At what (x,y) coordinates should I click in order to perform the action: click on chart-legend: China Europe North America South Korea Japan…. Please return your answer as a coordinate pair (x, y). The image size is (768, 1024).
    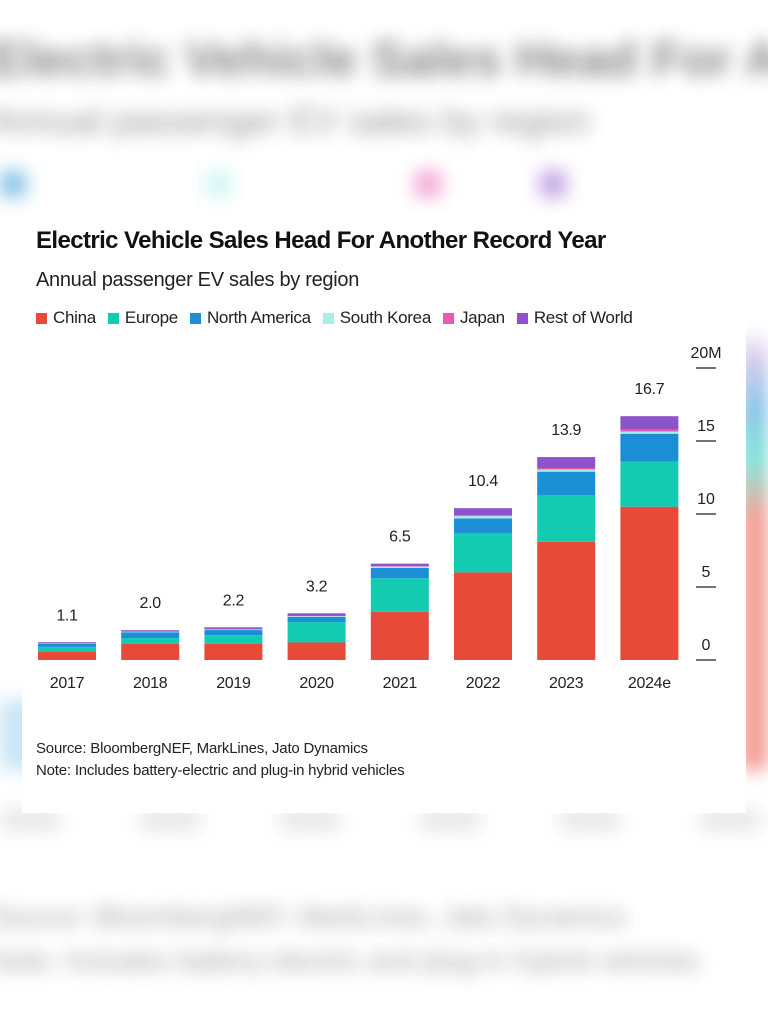
    Looking at the image, I should click on (340, 318).